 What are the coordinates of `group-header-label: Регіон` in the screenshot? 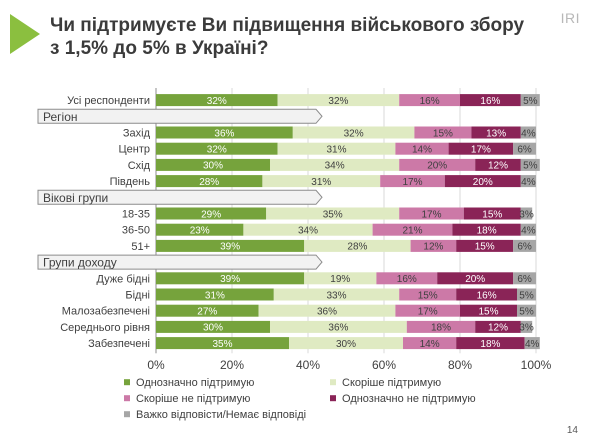 It's located at (60, 117).